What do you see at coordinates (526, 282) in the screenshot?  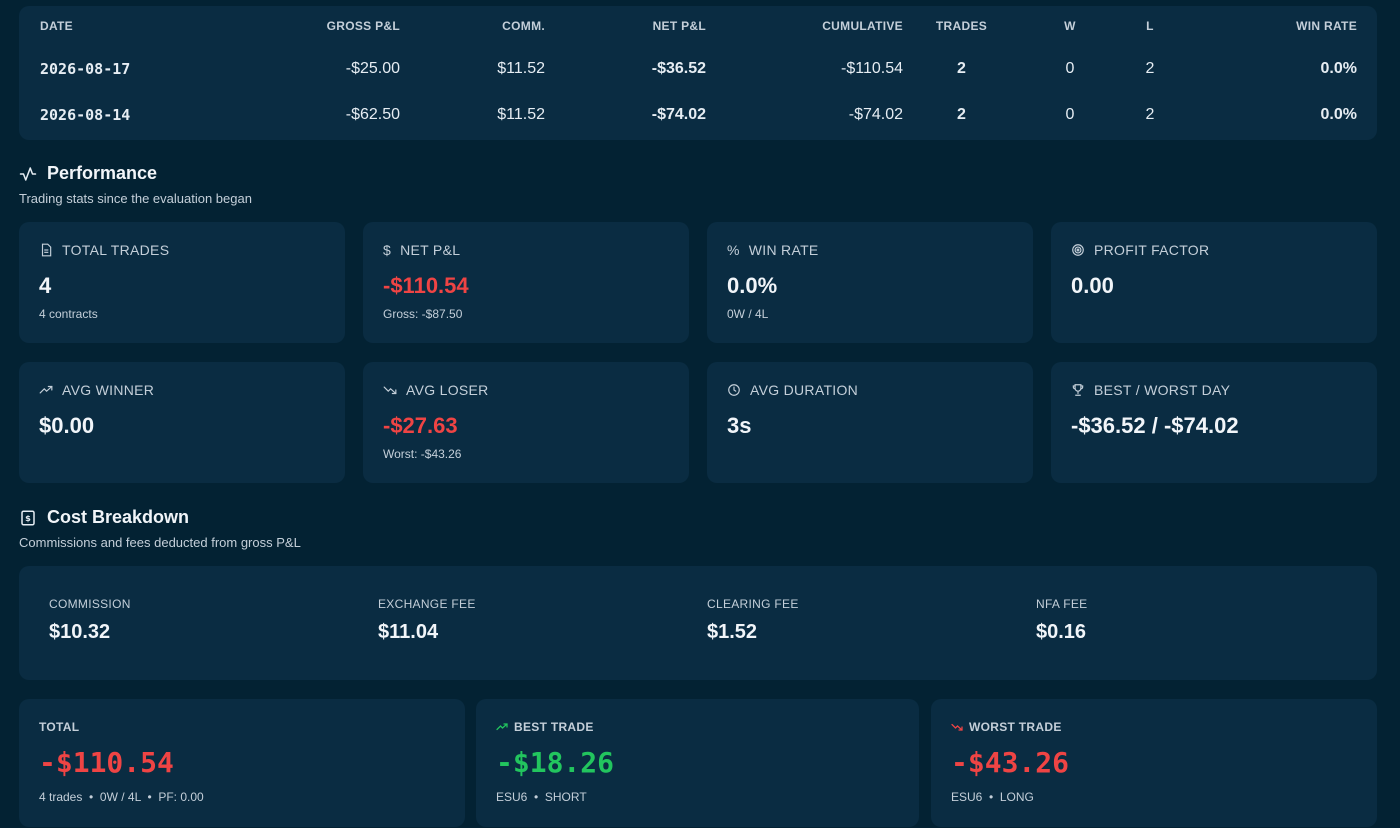 I see `net-pnl-card: $ NET P&L -$110.54 Gross: -$87.50` at bounding box center [526, 282].